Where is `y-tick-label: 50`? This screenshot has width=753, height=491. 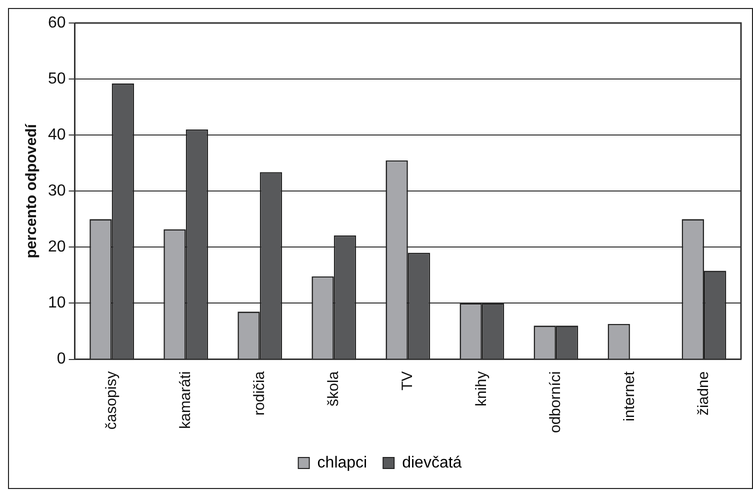
y-tick-label: 50 is located at coordinates (57, 79).